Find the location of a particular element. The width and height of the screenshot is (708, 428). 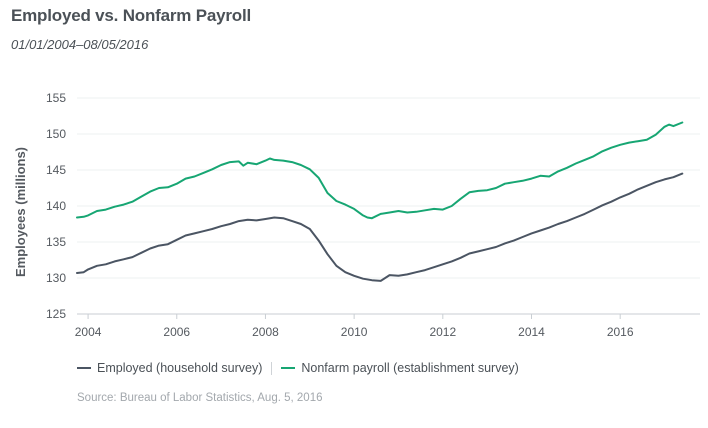

x-axis-ticks: 2004 2006 2008 2010 2012 2014 2016 is located at coordinates (354, 326).